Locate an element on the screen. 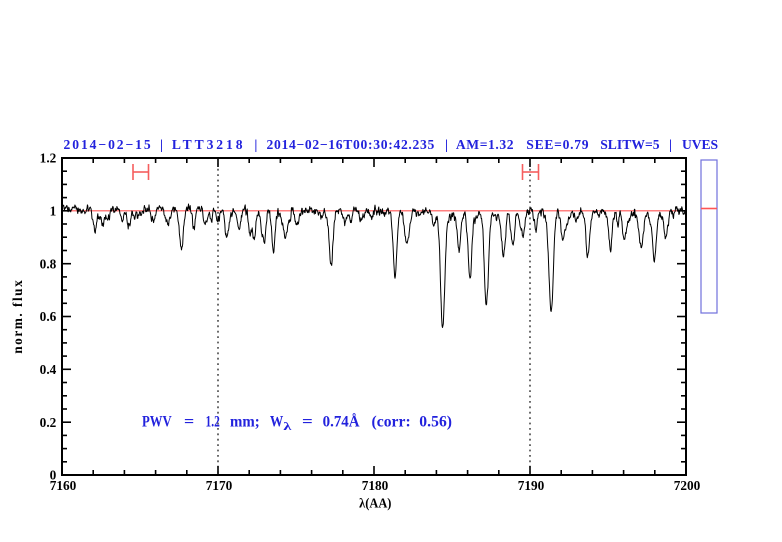  svg-text: 7180 is located at coordinates (375, 485).